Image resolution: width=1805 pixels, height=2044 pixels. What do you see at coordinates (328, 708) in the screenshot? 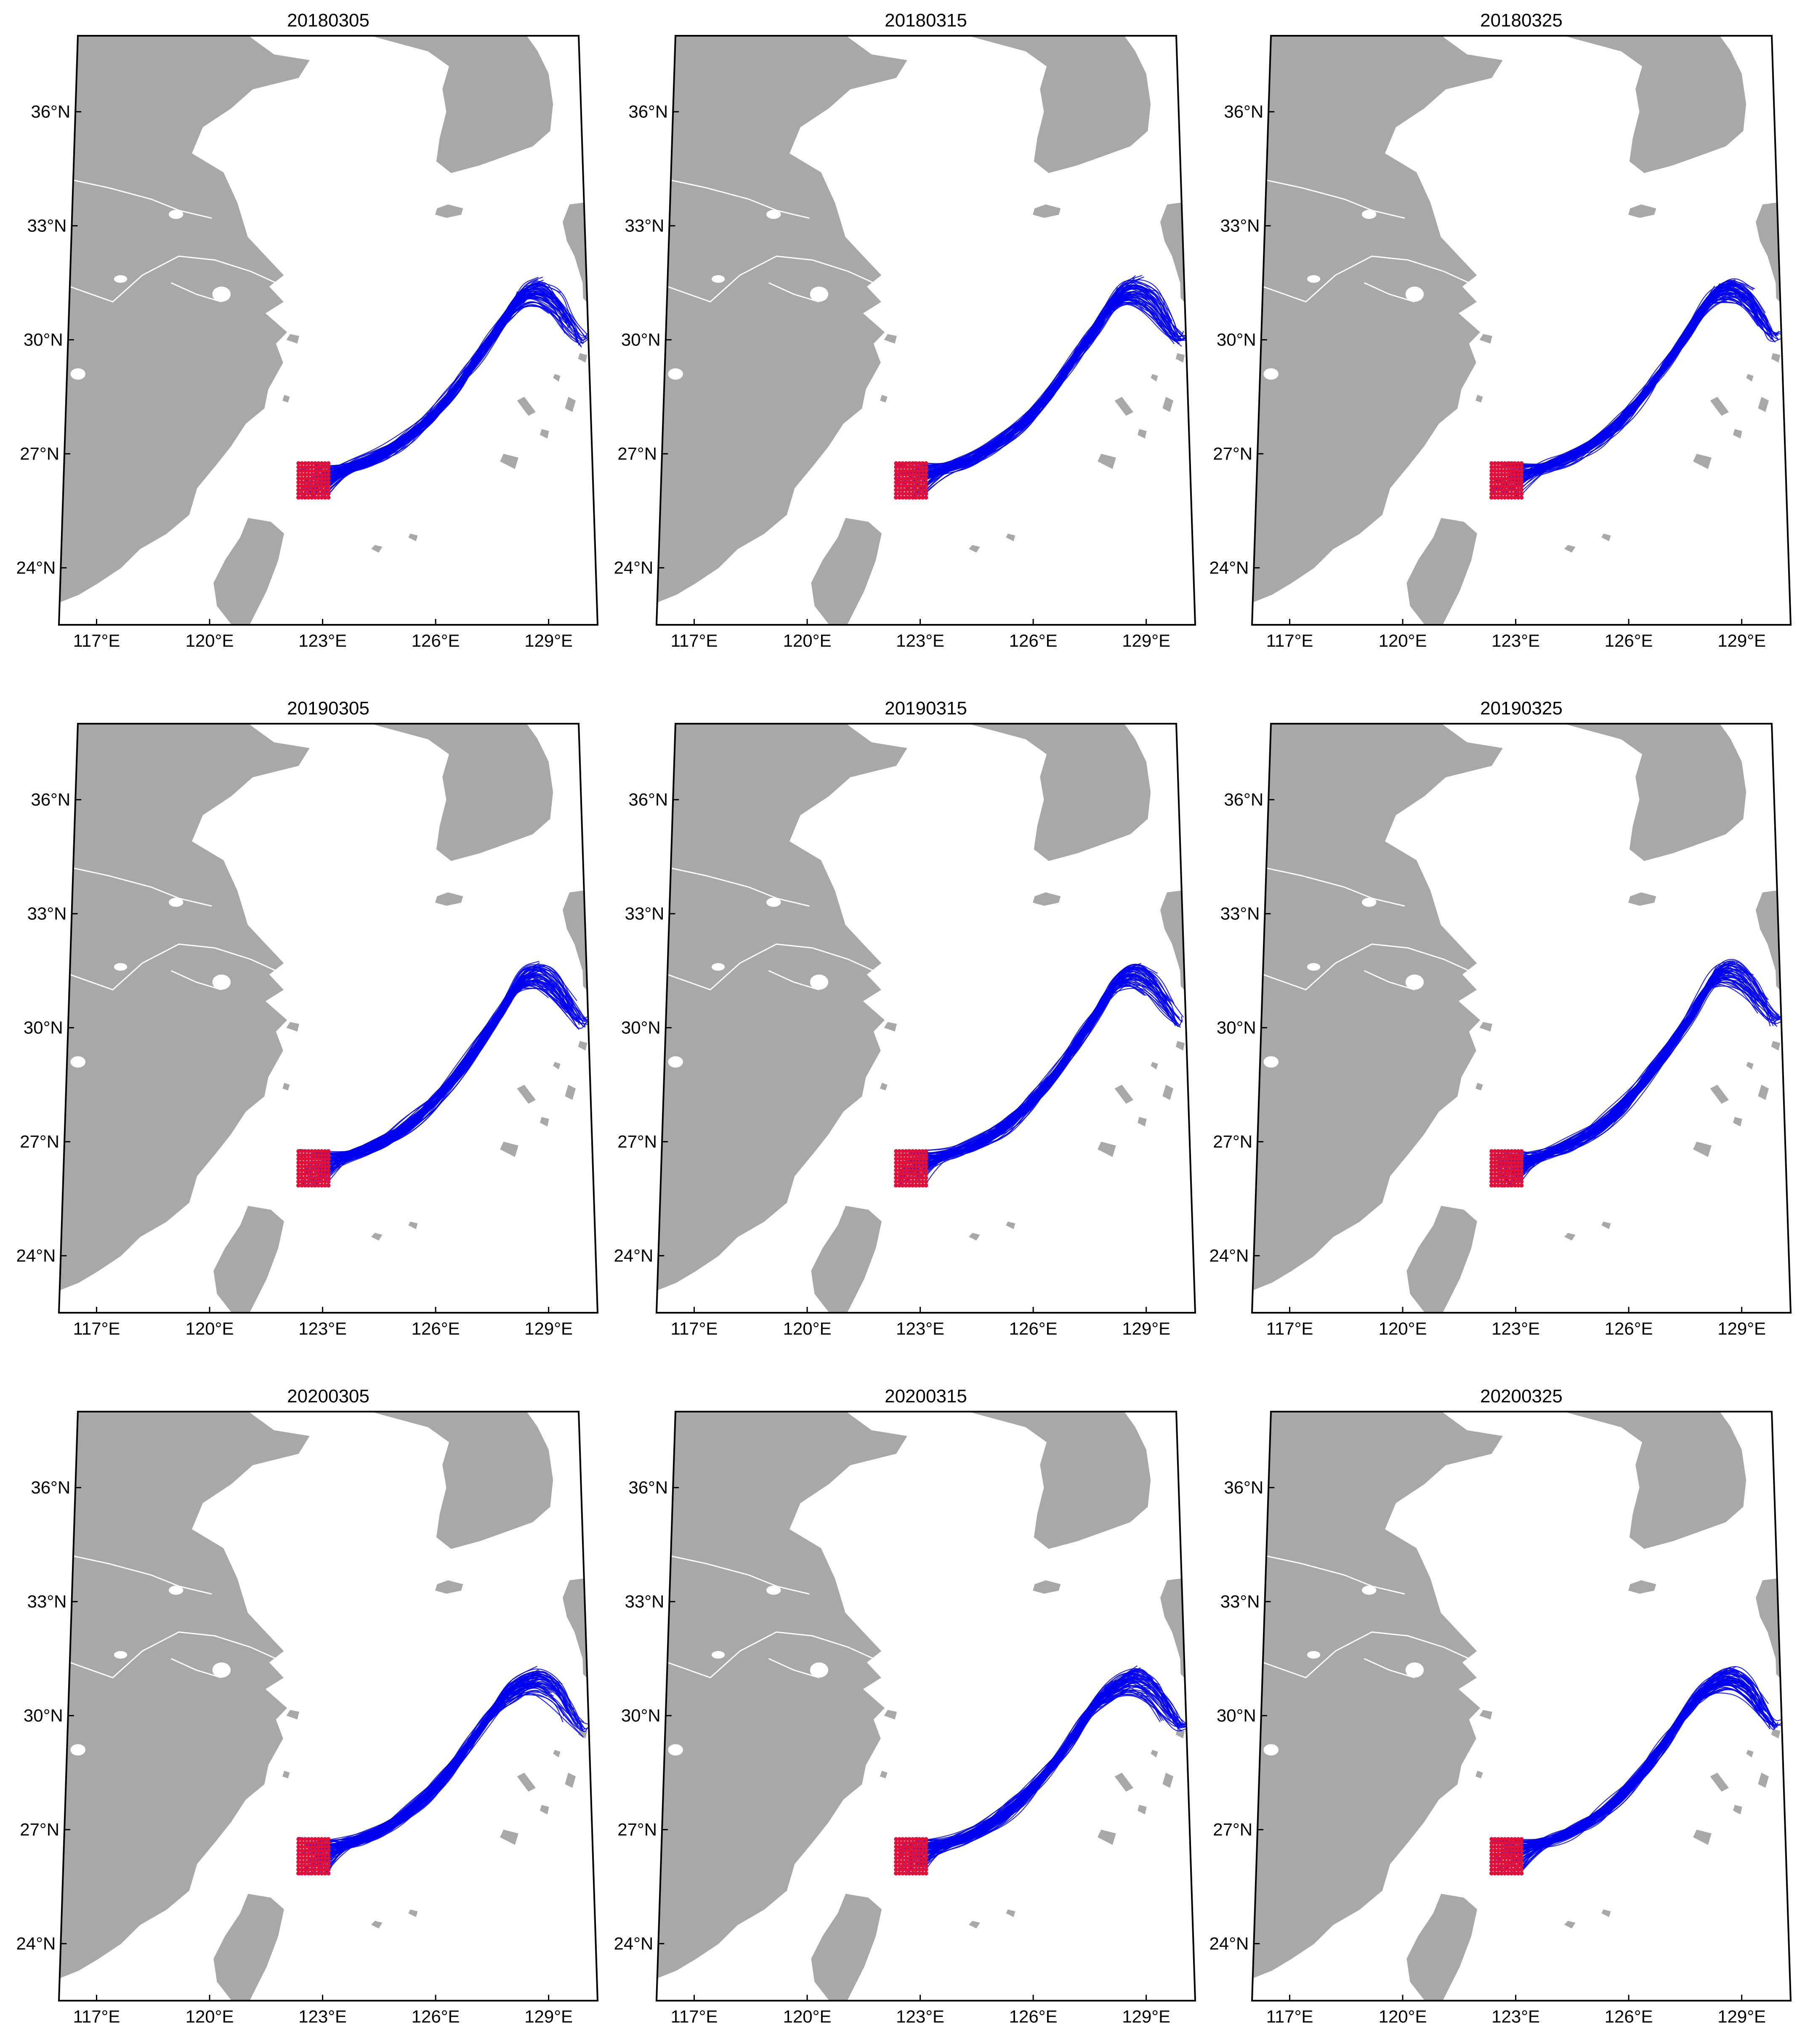
I see `panel-title: 20190305` at bounding box center [328, 708].